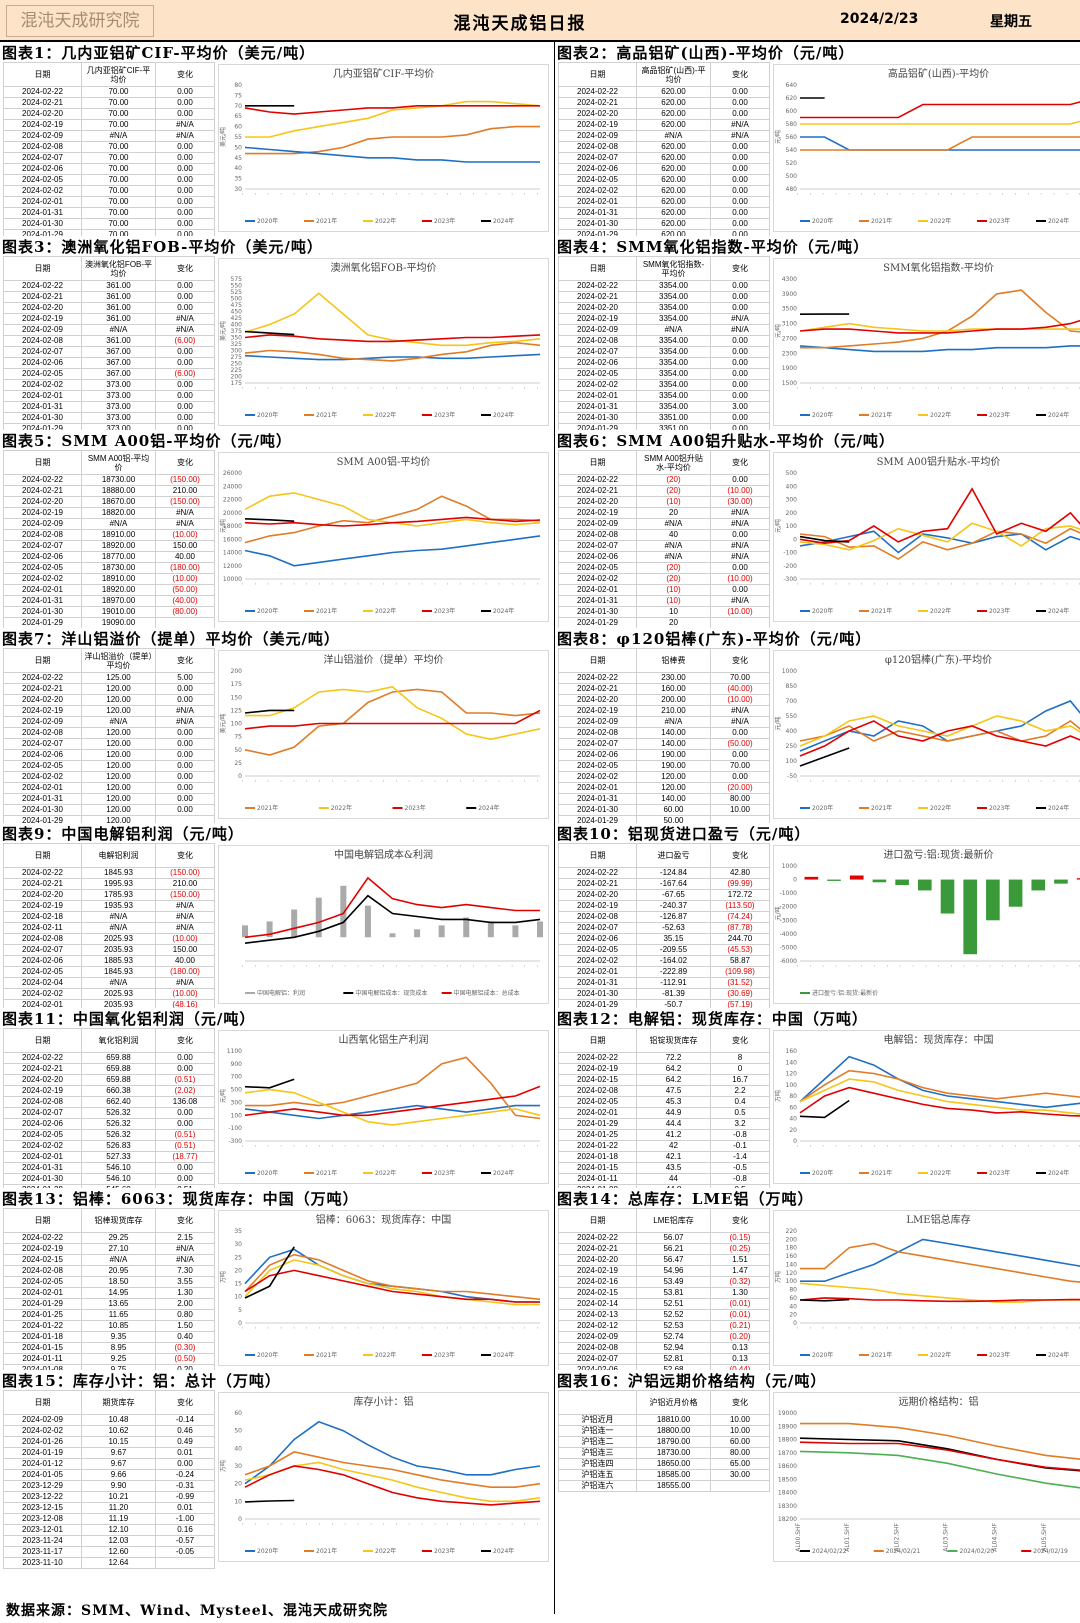 Image resolution: width=1080 pixels, height=1623 pixels. Describe the element at coordinates (664, 1249) in the screenshot. I see `table-row: 2024-02-21 56.21 (0.25)` at that location.